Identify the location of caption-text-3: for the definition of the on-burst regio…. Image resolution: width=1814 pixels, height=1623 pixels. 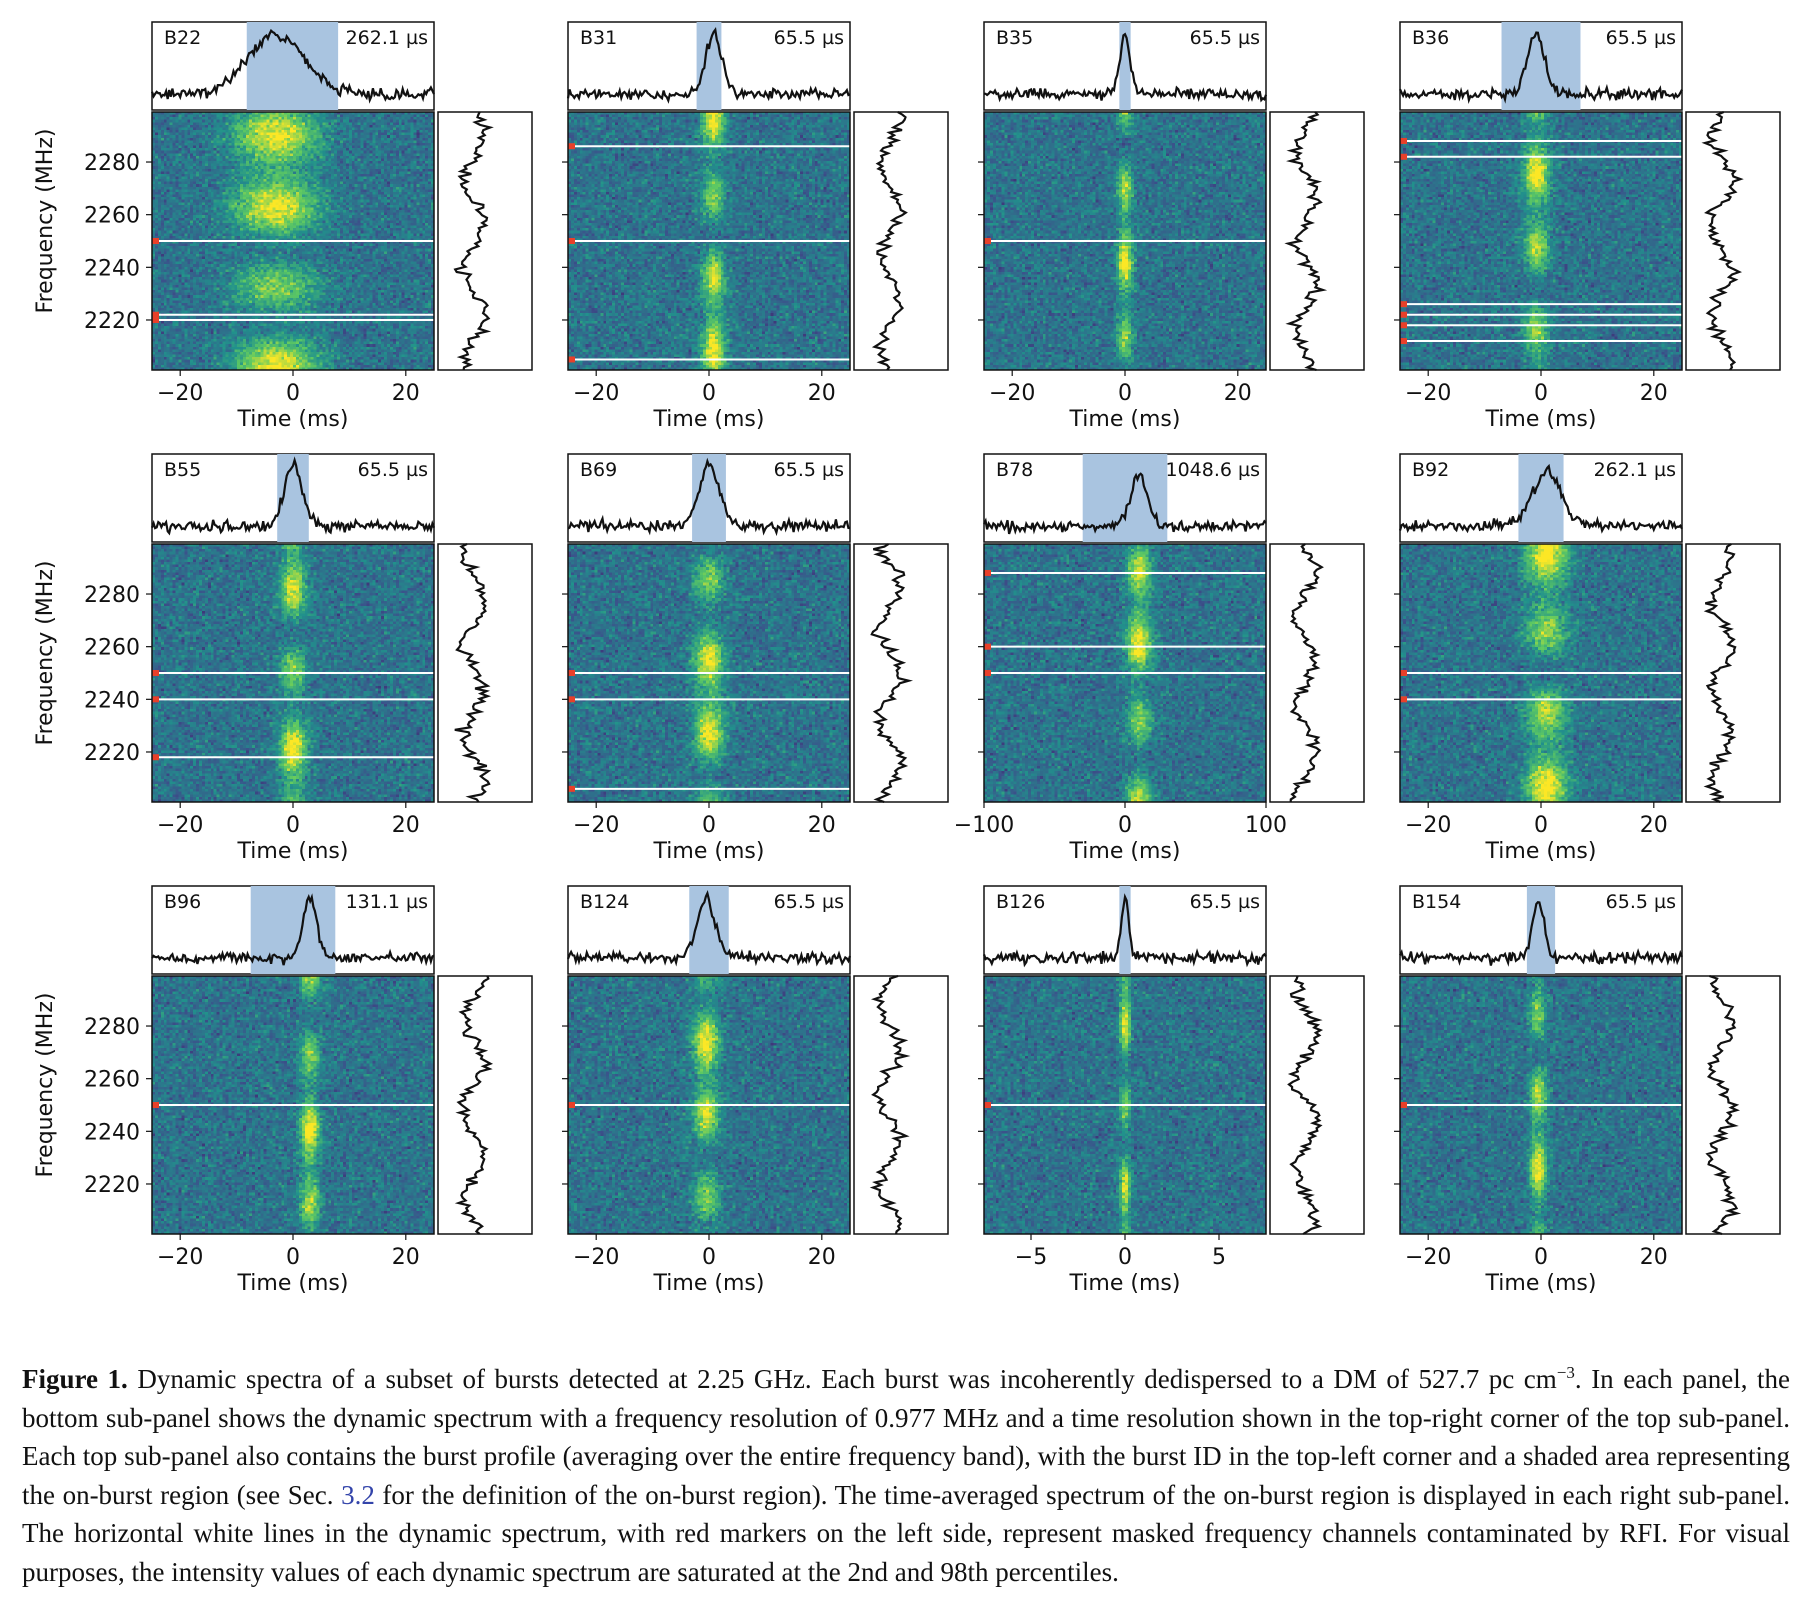
(906, 1533).